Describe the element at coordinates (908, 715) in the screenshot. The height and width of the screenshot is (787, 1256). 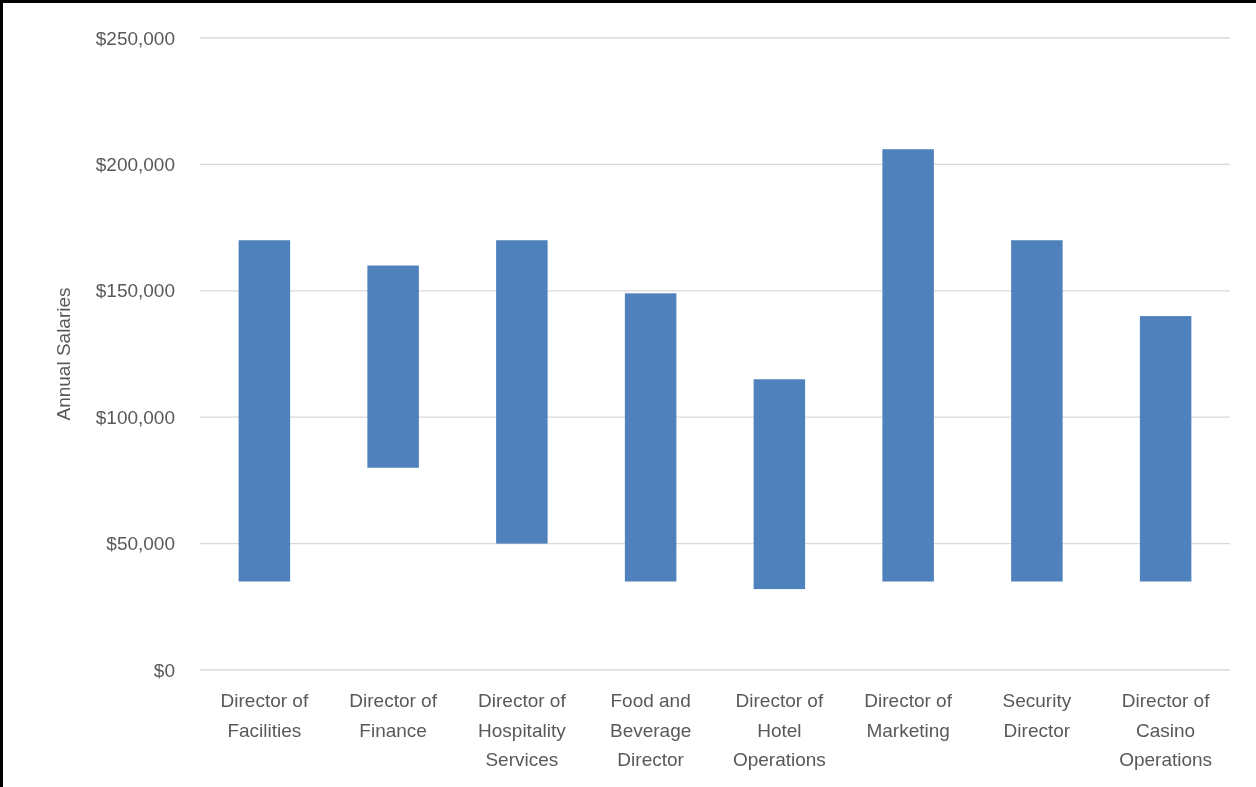
I see `x-tick-label: Director of Marketing` at that location.